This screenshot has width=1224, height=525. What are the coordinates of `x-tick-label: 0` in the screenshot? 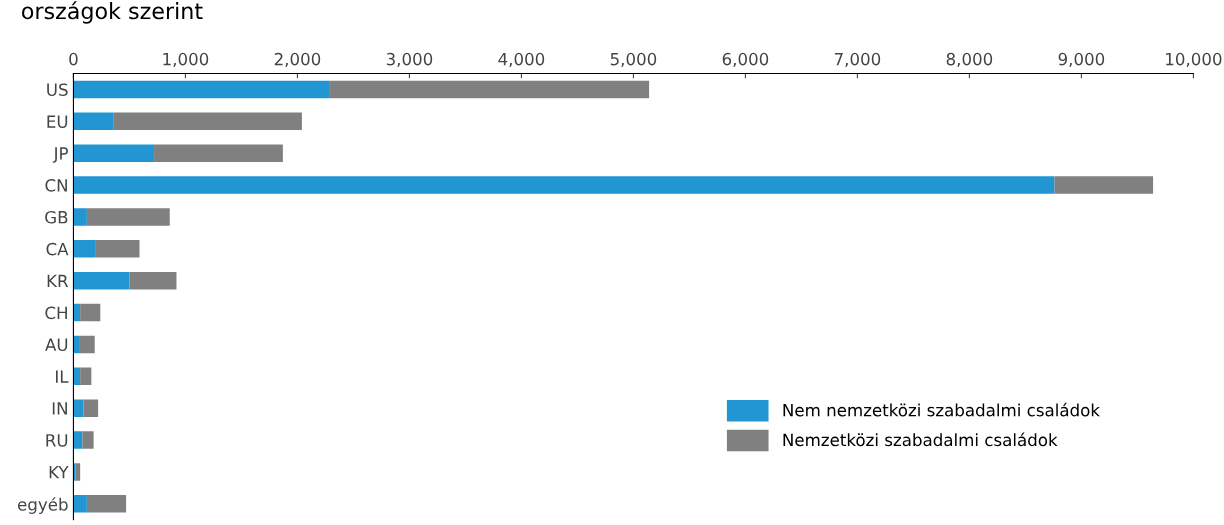 It's located at (73, 59).